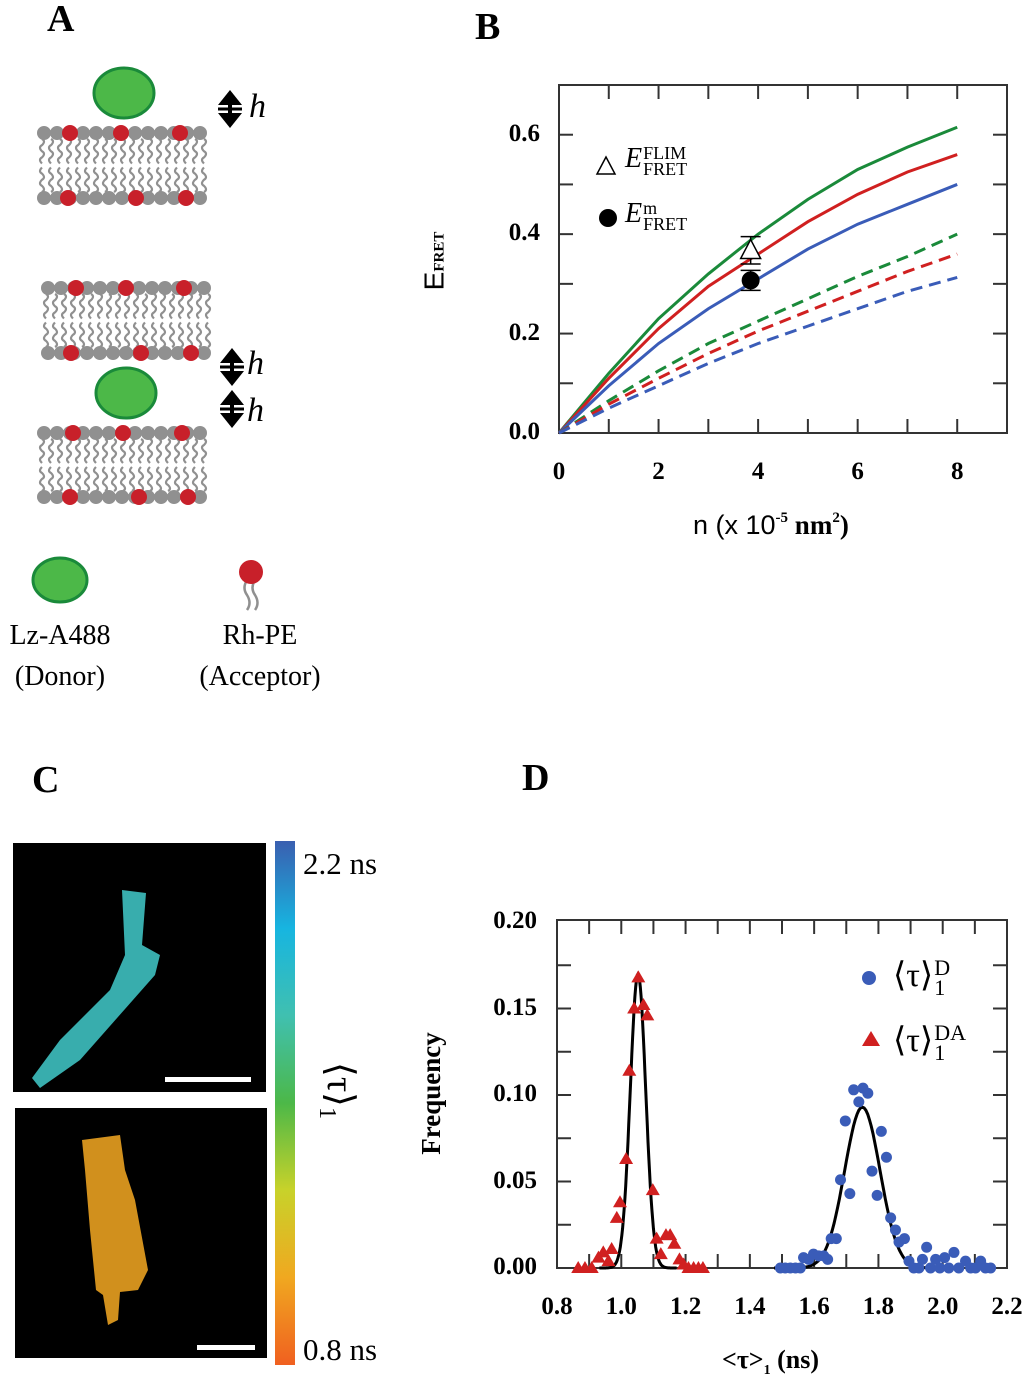 The image size is (1025, 1383). What do you see at coordinates (743, 1359) in the screenshot?
I see `x-axis-label-text: <τ>` at bounding box center [743, 1359].